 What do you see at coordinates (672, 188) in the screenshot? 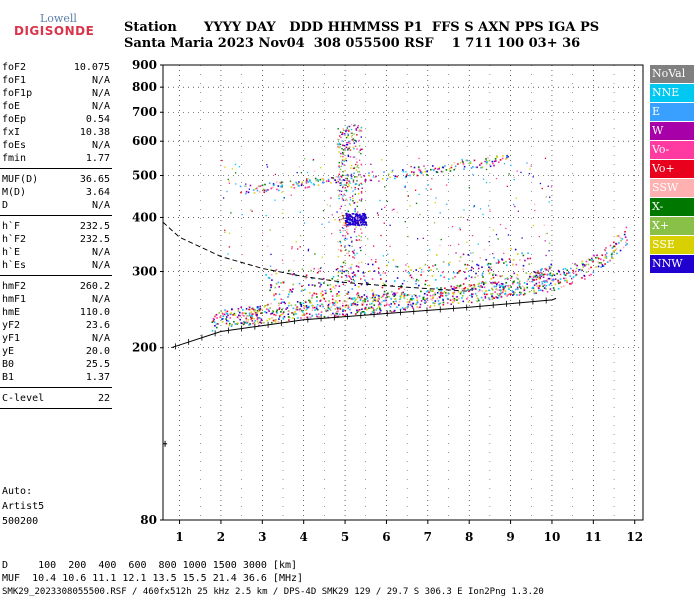
I see `legend-item: SSW` at bounding box center [672, 188].